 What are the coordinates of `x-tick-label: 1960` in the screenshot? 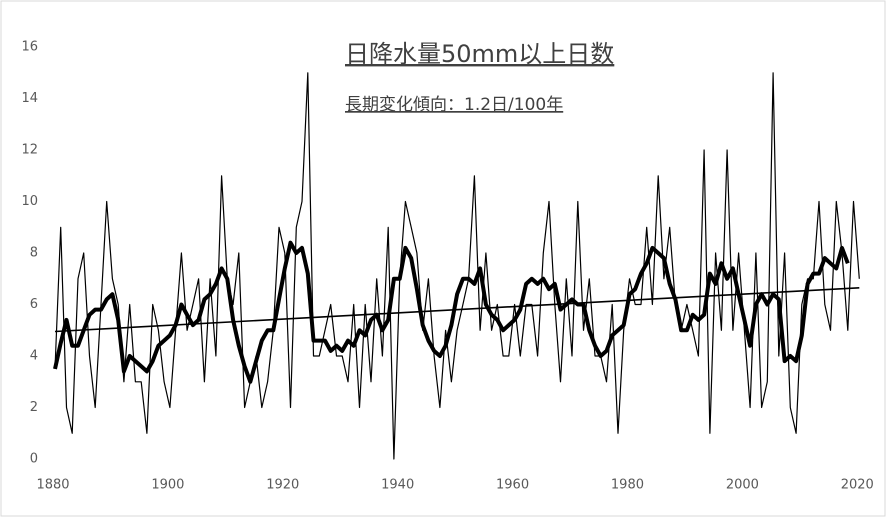 It's located at (512, 485).